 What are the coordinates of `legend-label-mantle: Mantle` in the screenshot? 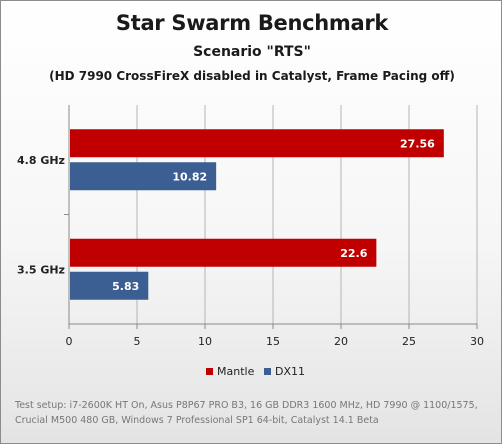 It's located at (236, 371).